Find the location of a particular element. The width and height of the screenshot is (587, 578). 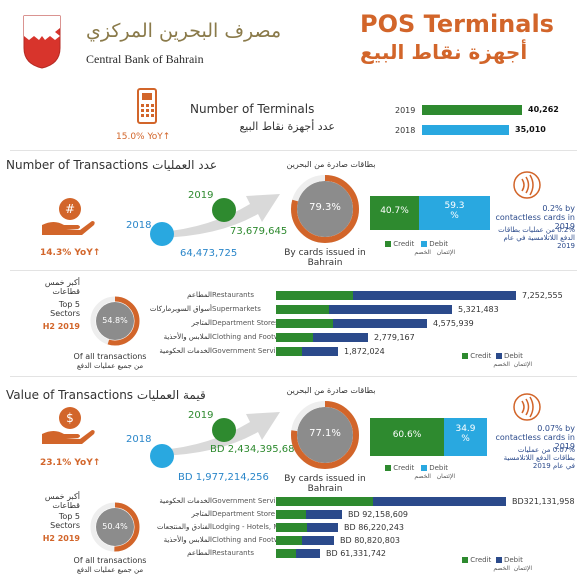

tx-legend-credit-ar: الإئتمان is located at coordinates (522, 364).